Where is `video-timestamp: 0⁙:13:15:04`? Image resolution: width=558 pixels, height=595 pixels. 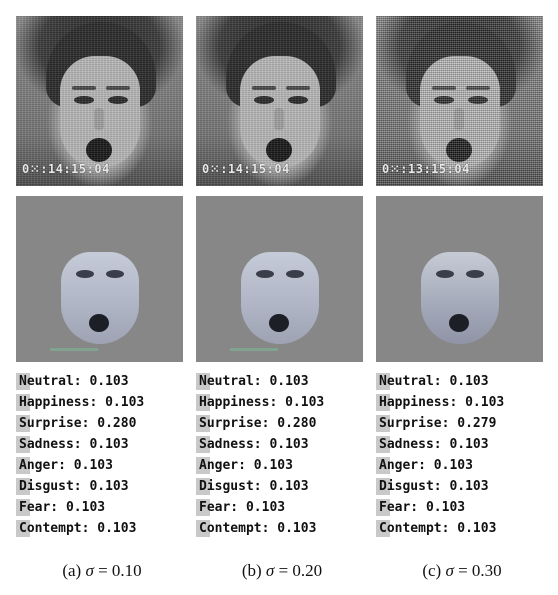 video-timestamp: 0⁙:13:15:04 is located at coordinates (426, 169).